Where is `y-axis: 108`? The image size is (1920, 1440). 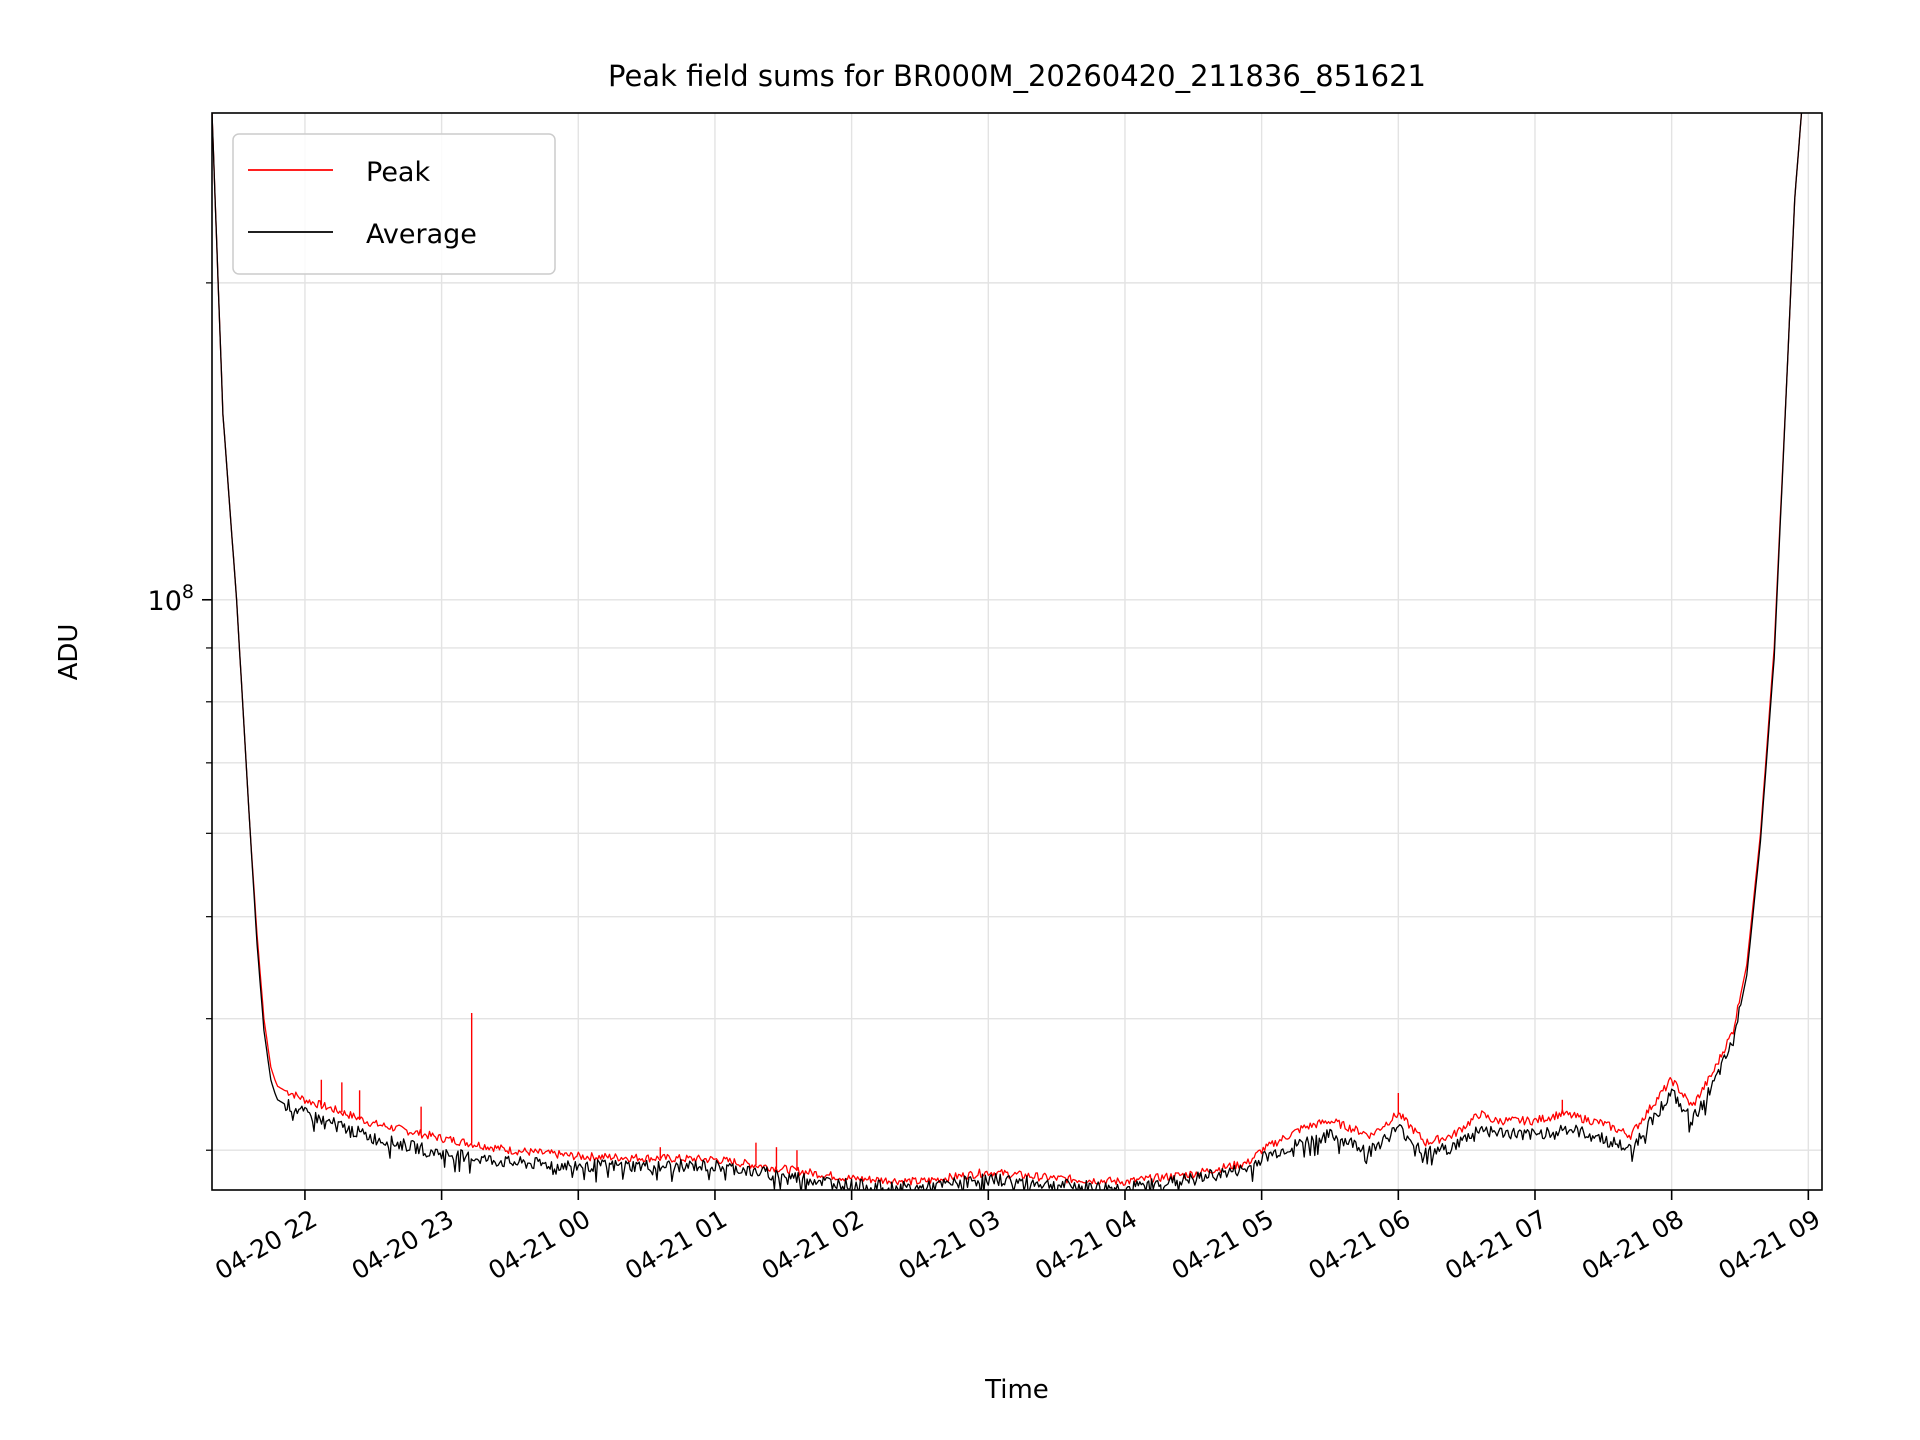 y-axis: 108 is located at coordinates (180, 716).